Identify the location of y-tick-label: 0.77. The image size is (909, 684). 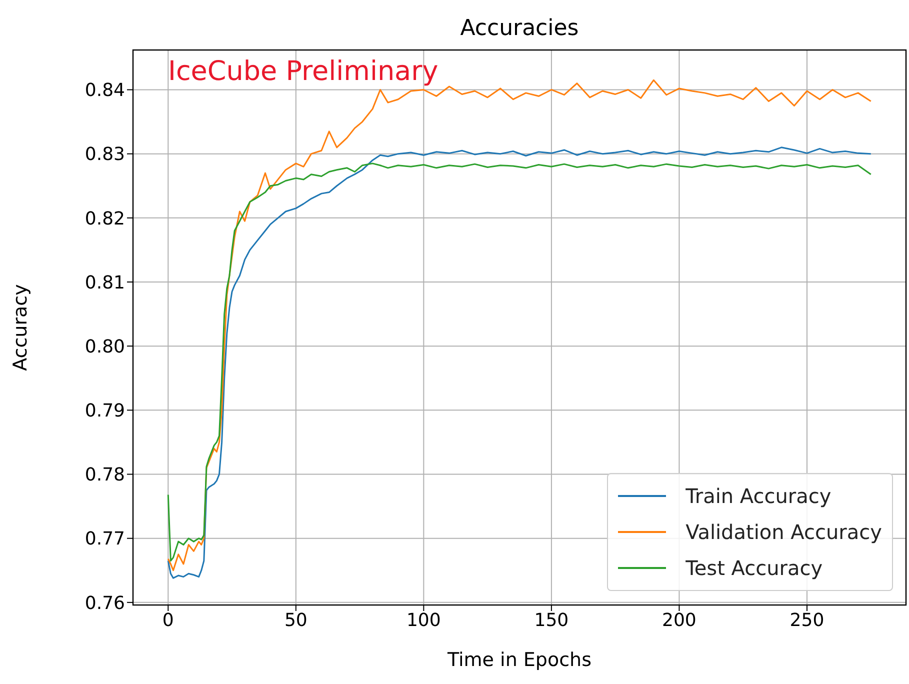
(104, 539).